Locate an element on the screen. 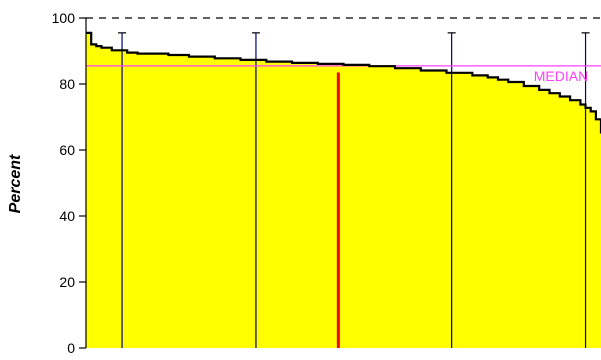 This screenshot has width=601, height=360. highlight-bar is located at coordinates (338, 210).